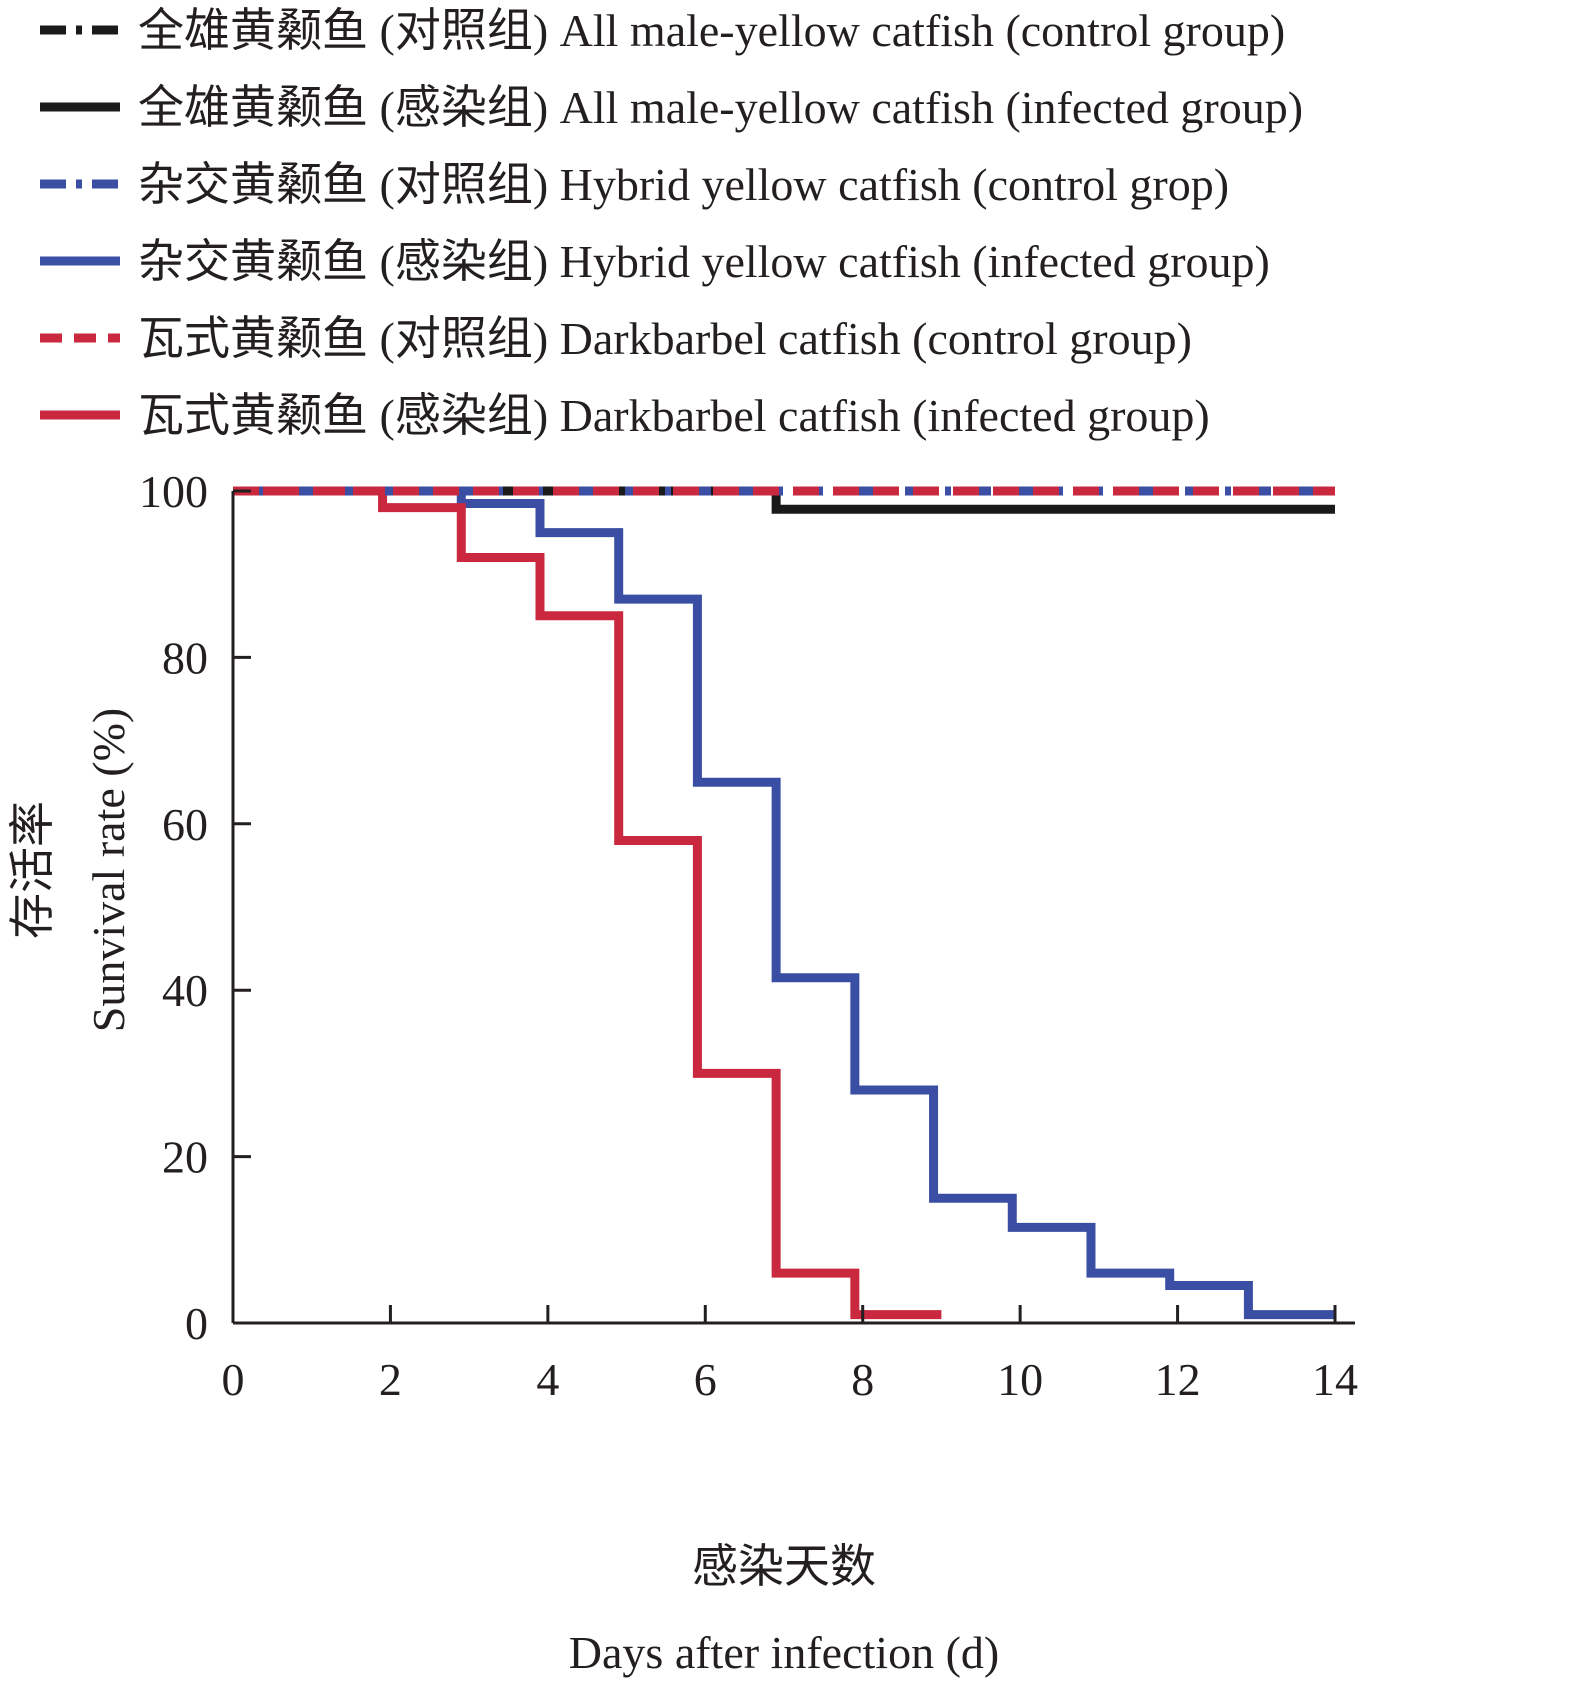 This screenshot has height=1688, width=1575. I want to click on y-tick-label: 0, so click(196, 1323).